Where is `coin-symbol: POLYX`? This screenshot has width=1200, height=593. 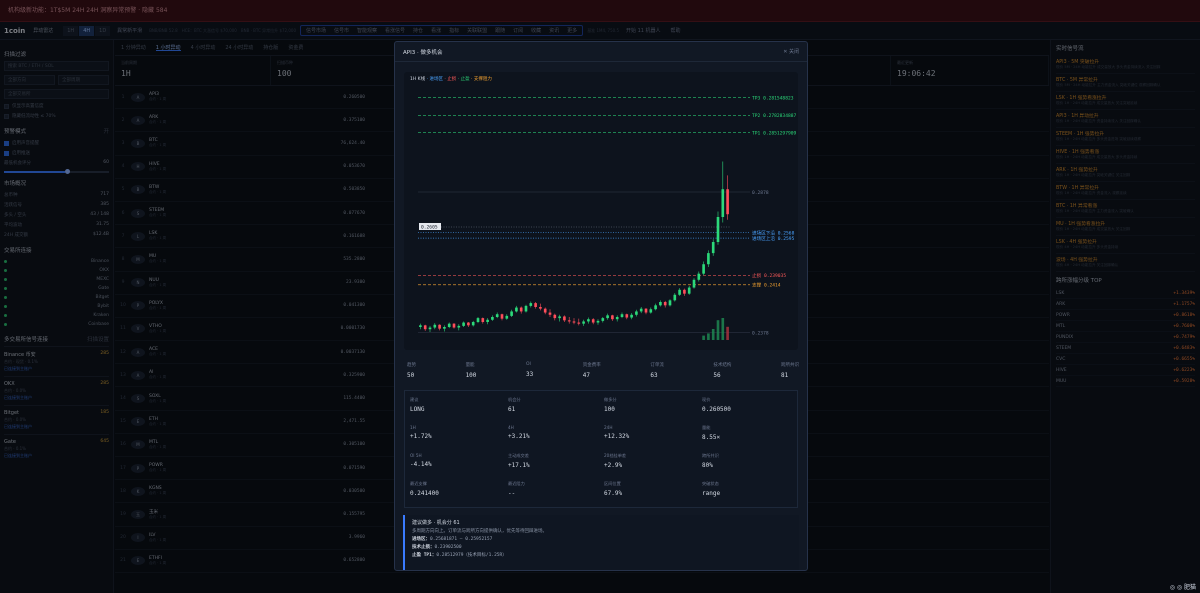
coin-symbol: POLYX is located at coordinates (156, 303).